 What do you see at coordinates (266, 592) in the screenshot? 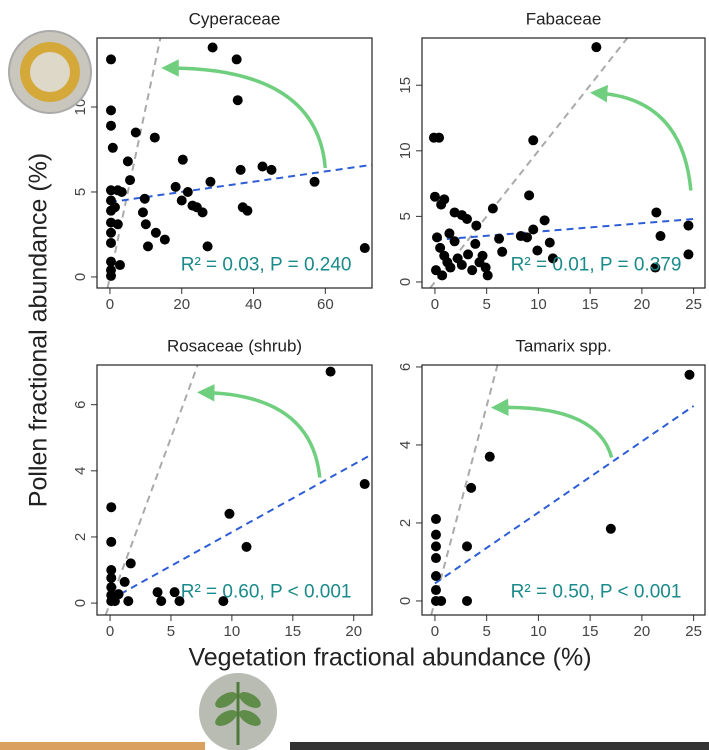
I see `annotation: R² = 0.60, P < 0.001` at bounding box center [266, 592].